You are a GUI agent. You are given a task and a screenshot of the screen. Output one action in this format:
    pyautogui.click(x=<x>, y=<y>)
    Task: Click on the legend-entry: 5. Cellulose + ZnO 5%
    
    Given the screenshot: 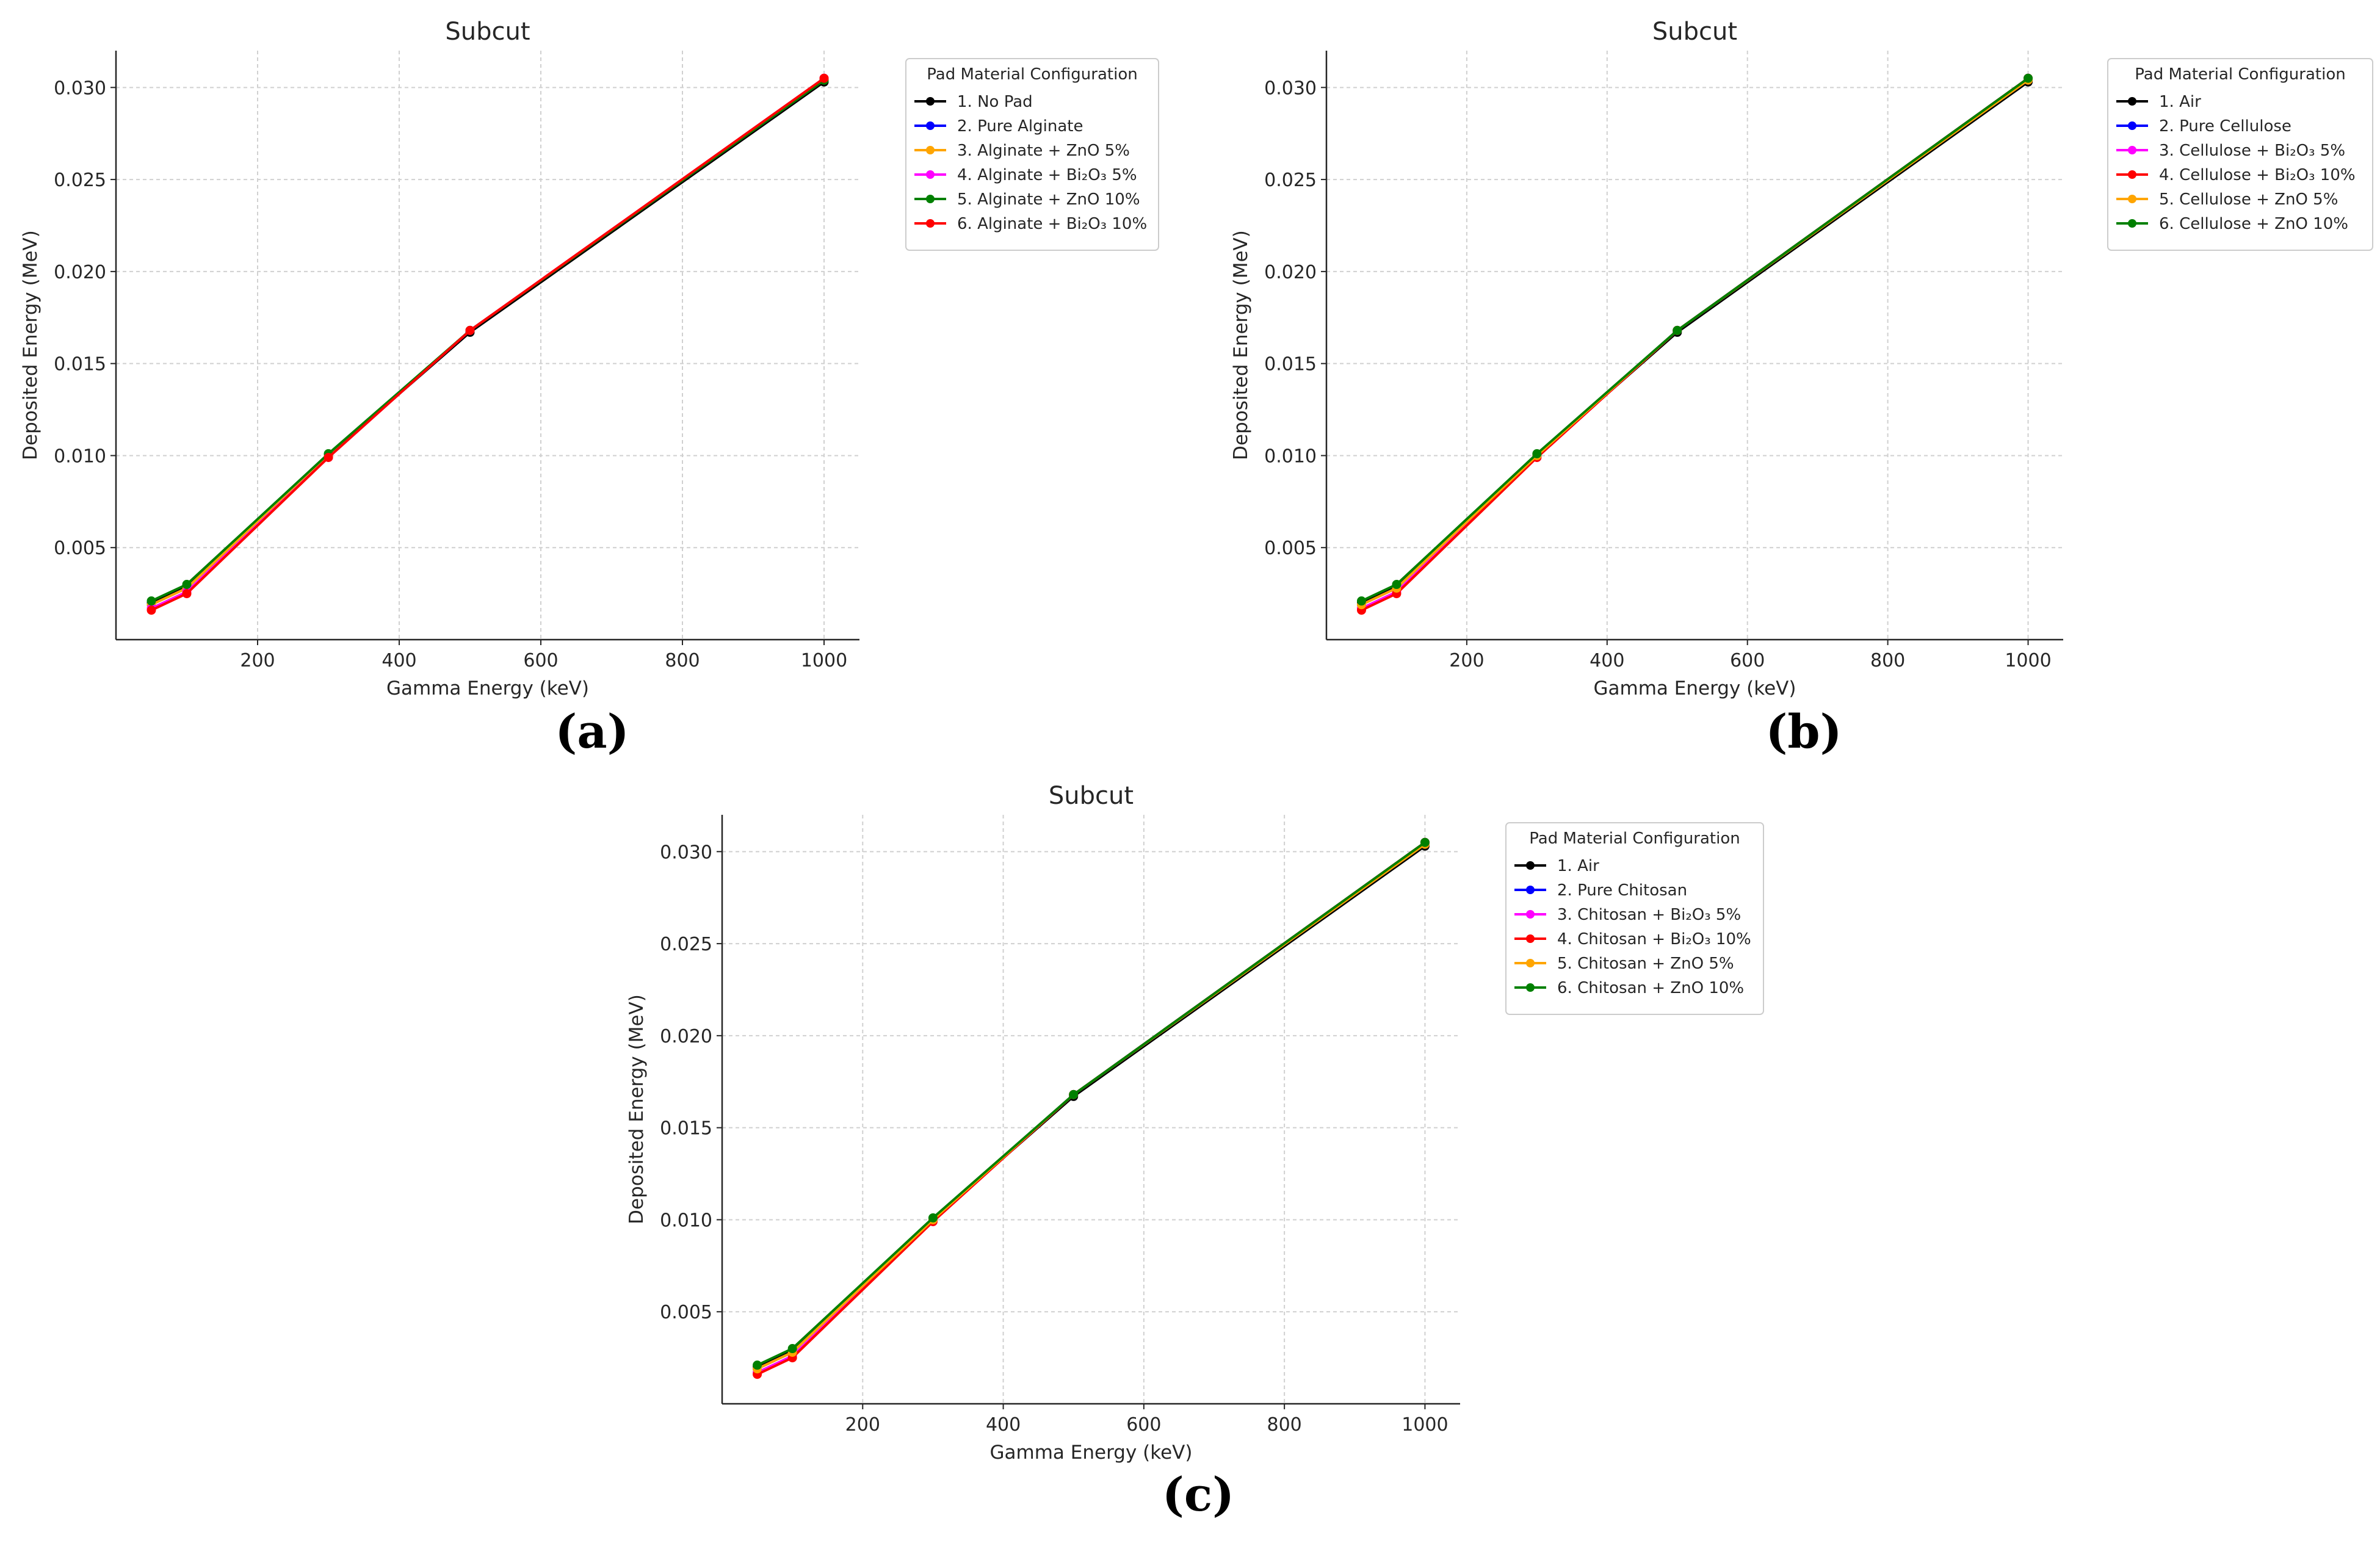 What is the action you would take?
    pyautogui.click(x=2248, y=199)
    